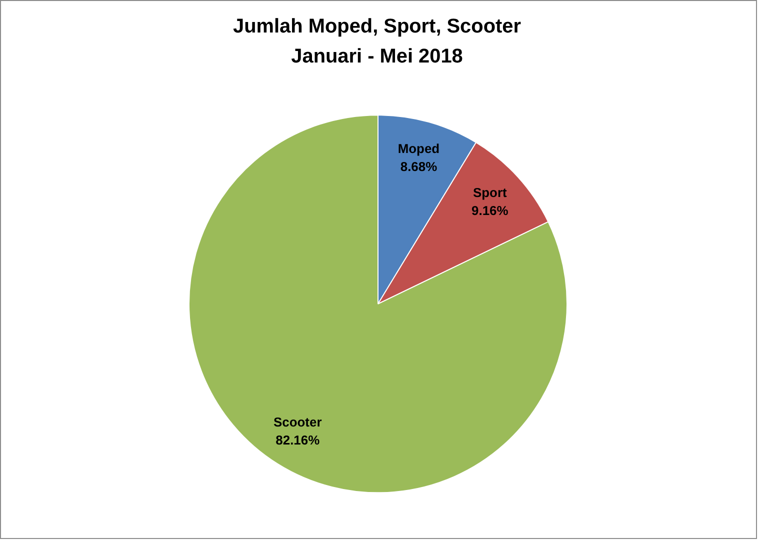 Image resolution: width=759 pixels, height=541 pixels. I want to click on chart-title: Jumlah Moped, Sport, Scooter Januari - Mei 2018, so click(377, 41).